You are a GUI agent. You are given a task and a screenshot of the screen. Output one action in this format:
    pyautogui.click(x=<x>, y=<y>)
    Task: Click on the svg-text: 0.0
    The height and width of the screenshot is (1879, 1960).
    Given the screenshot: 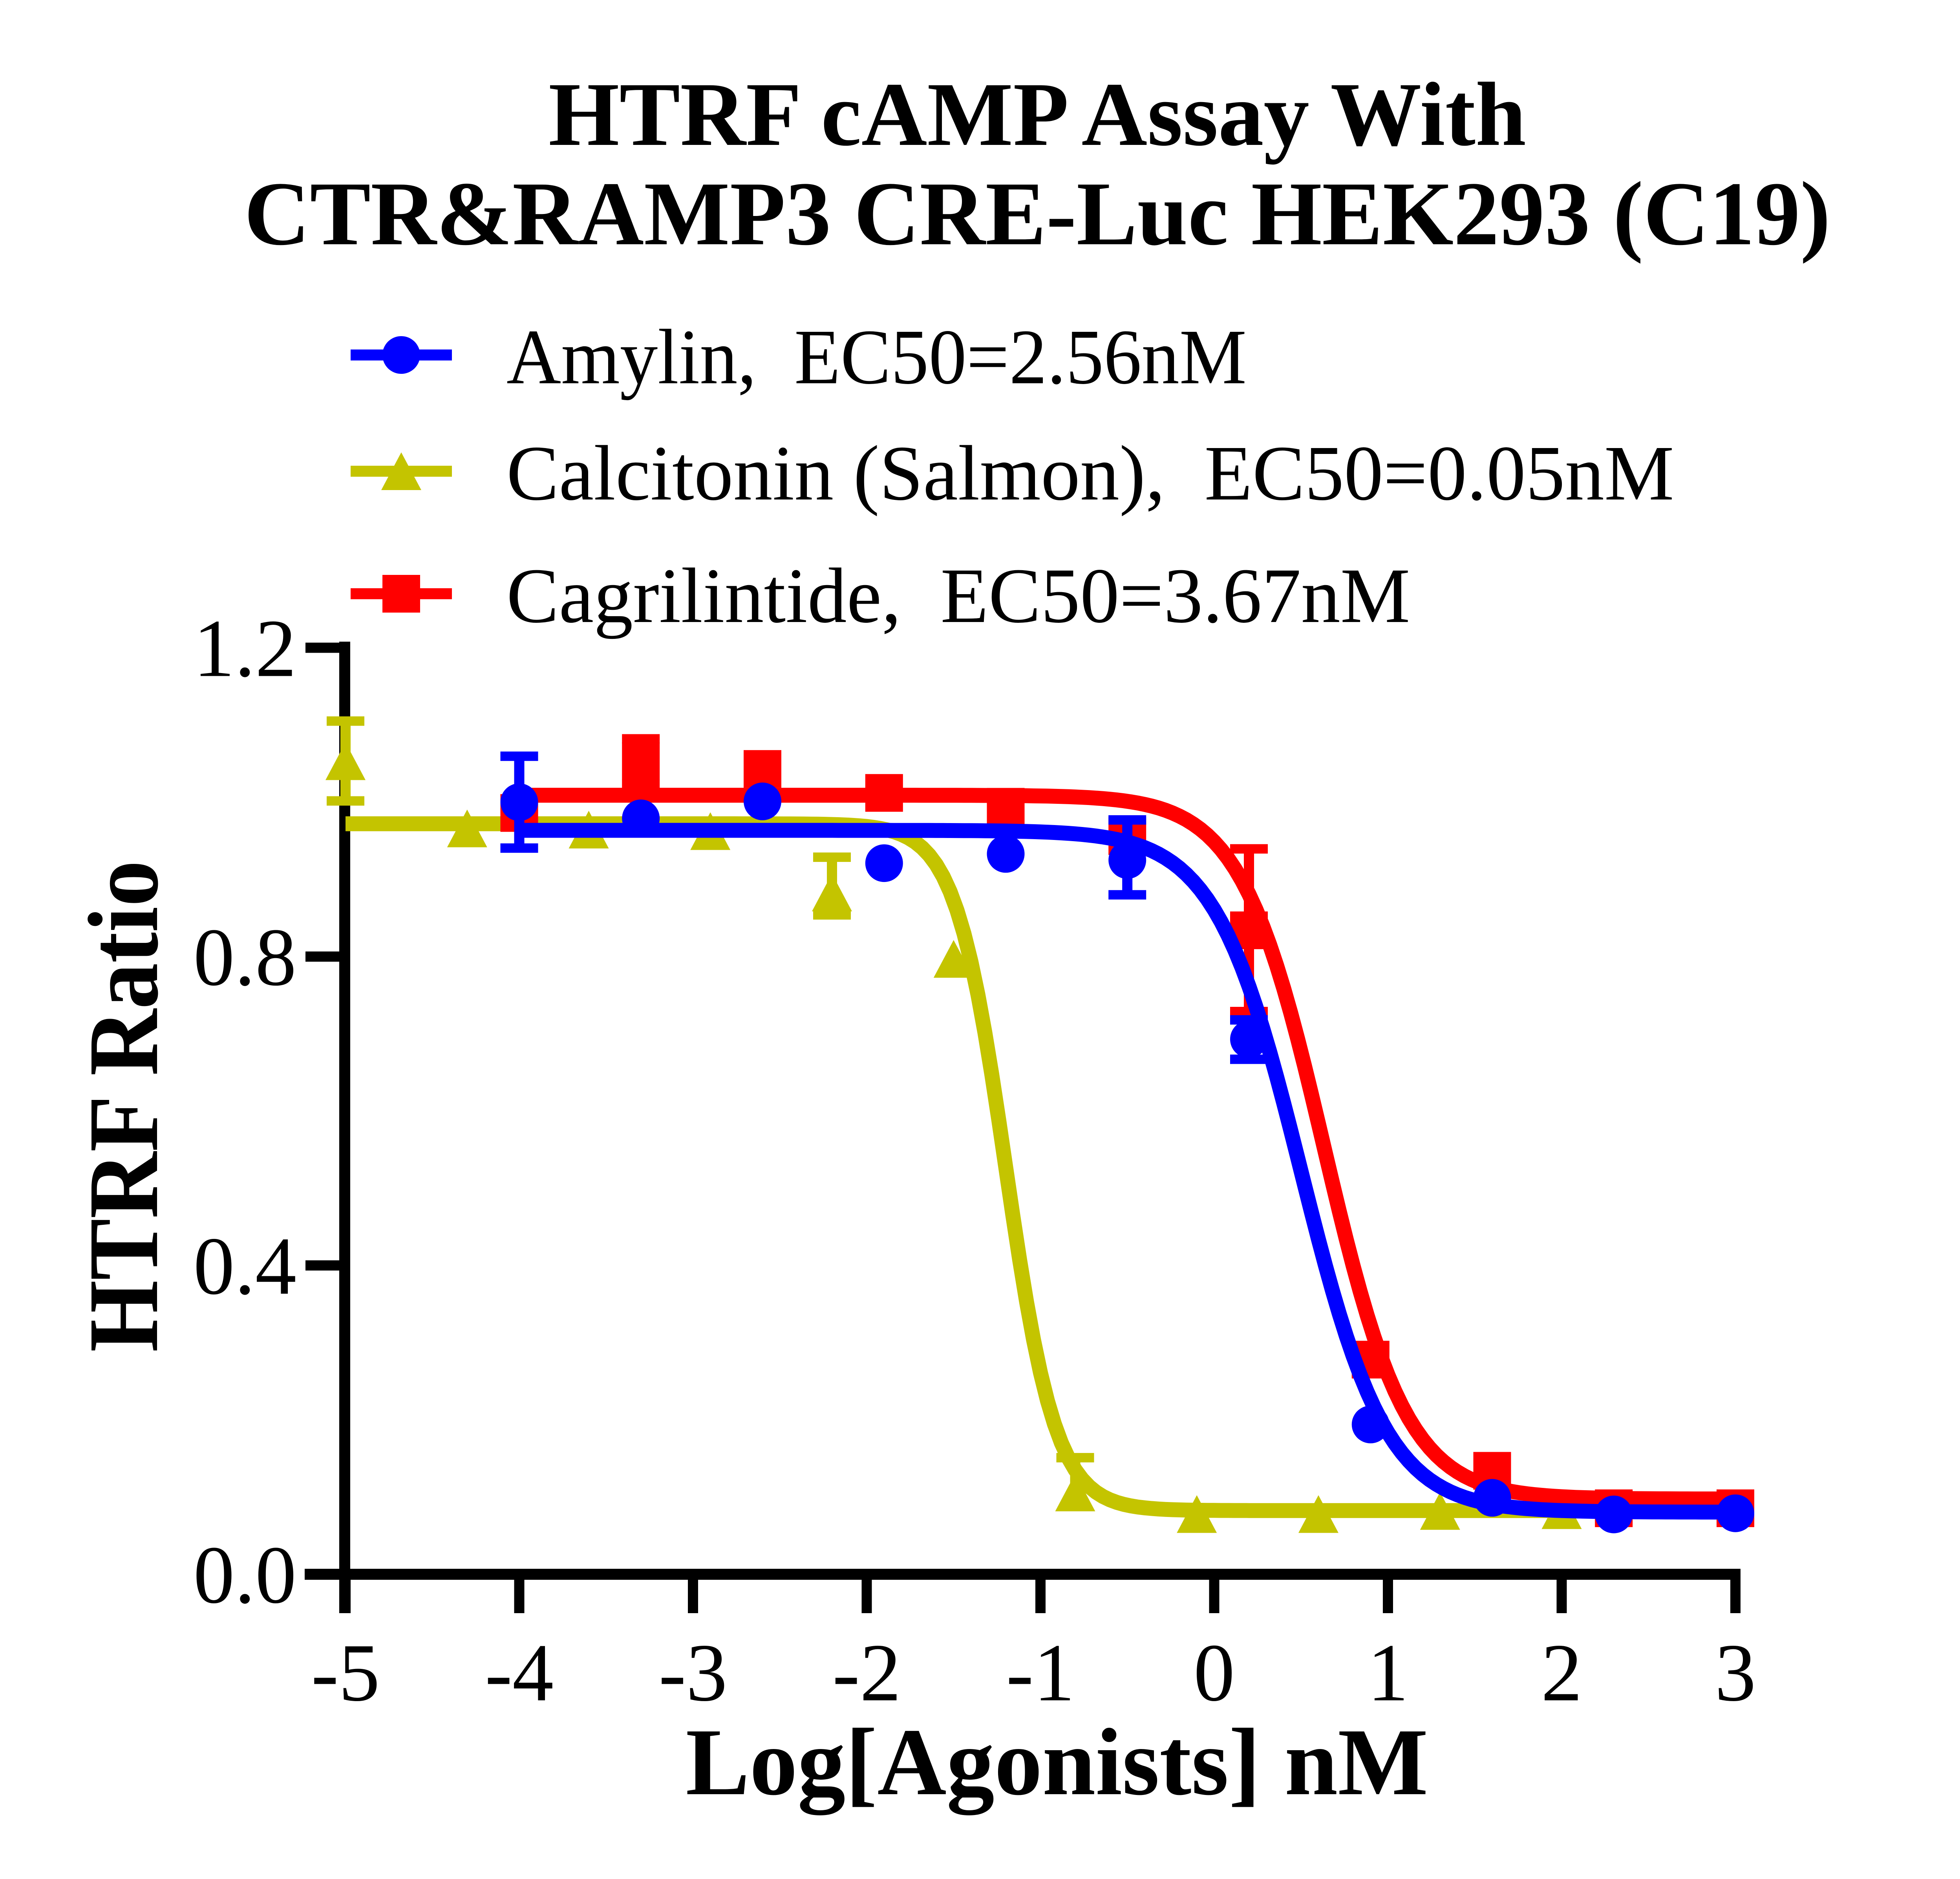 What is the action you would take?
    pyautogui.click(x=245, y=1575)
    